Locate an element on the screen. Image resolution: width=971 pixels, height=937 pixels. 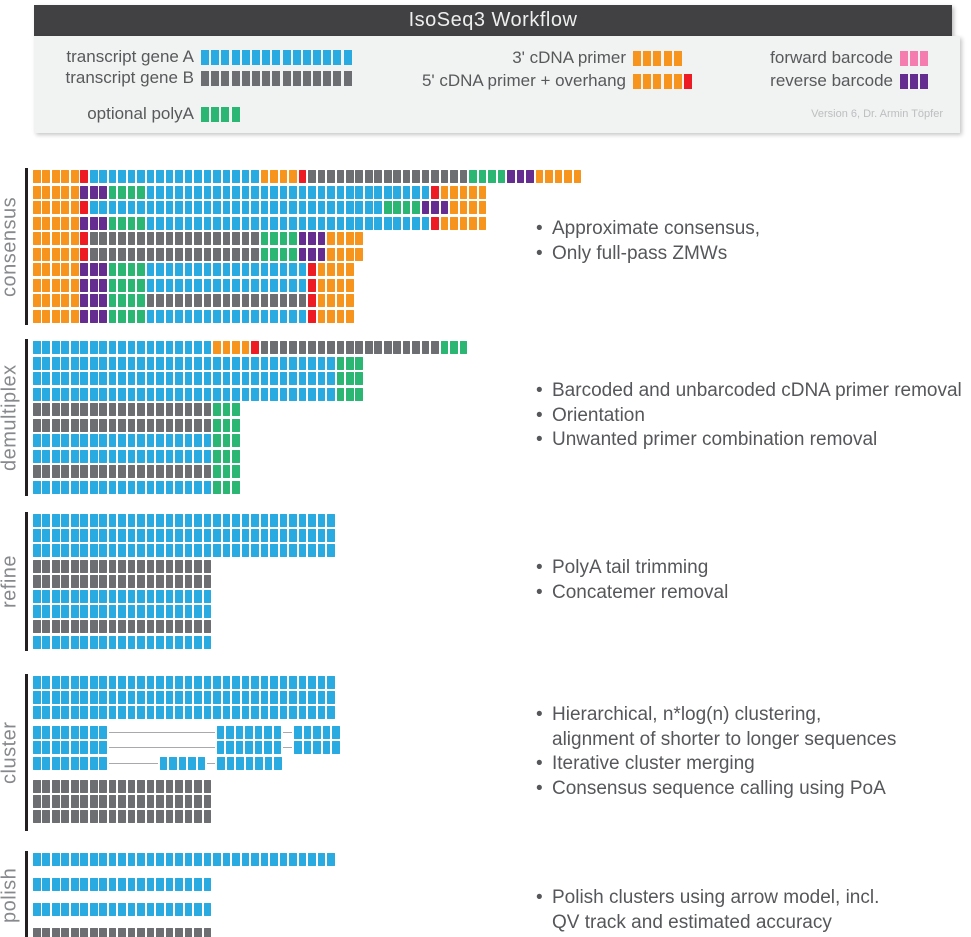
red-block is located at coordinates (84, 207).